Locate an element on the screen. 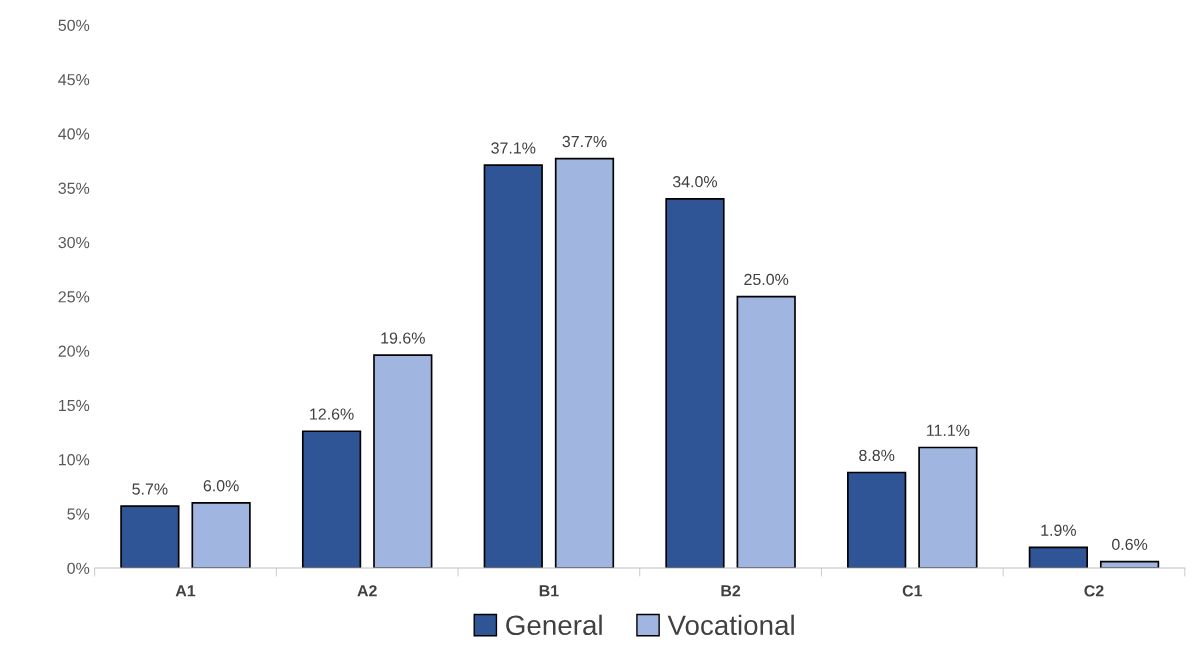 The height and width of the screenshot is (659, 1198). data-label: 11.1% is located at coordinates (948, 430).